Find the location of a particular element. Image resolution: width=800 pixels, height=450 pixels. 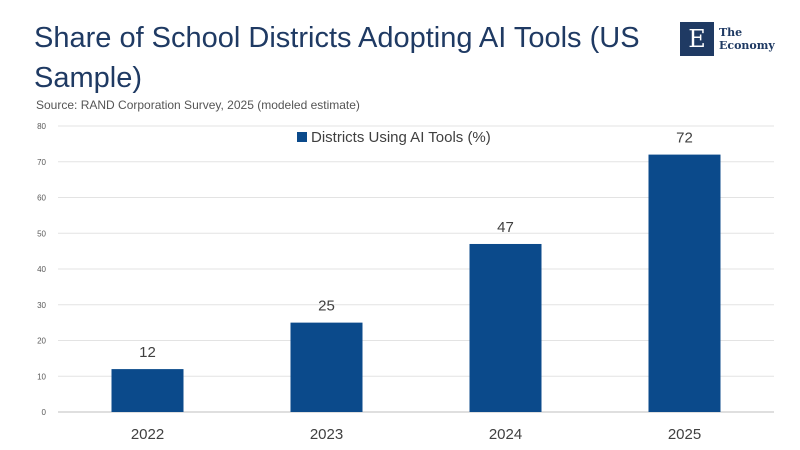

x-tick-label-2022: 2022 is located at coordinates (147, 434).